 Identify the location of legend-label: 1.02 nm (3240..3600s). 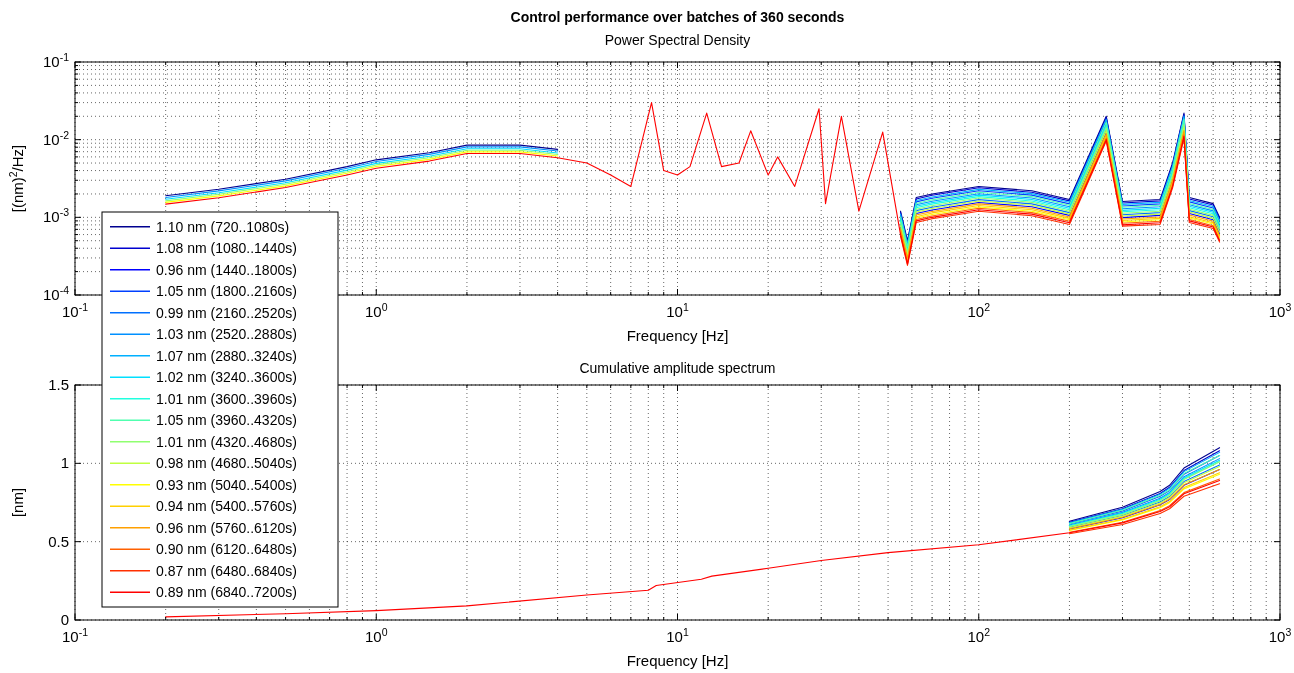
(226, 377).